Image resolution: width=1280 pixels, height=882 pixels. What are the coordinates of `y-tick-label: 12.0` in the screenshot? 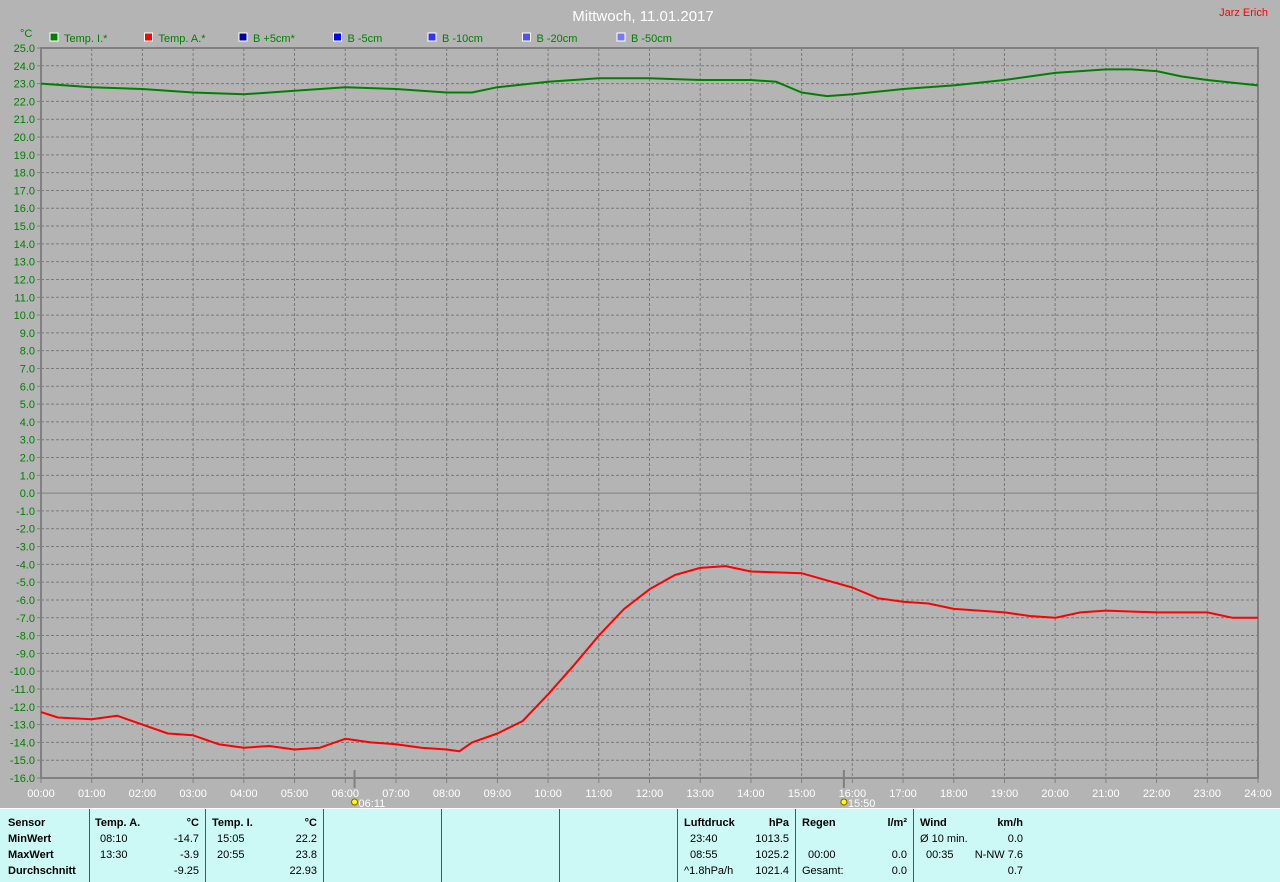 It's located at (24, 280).